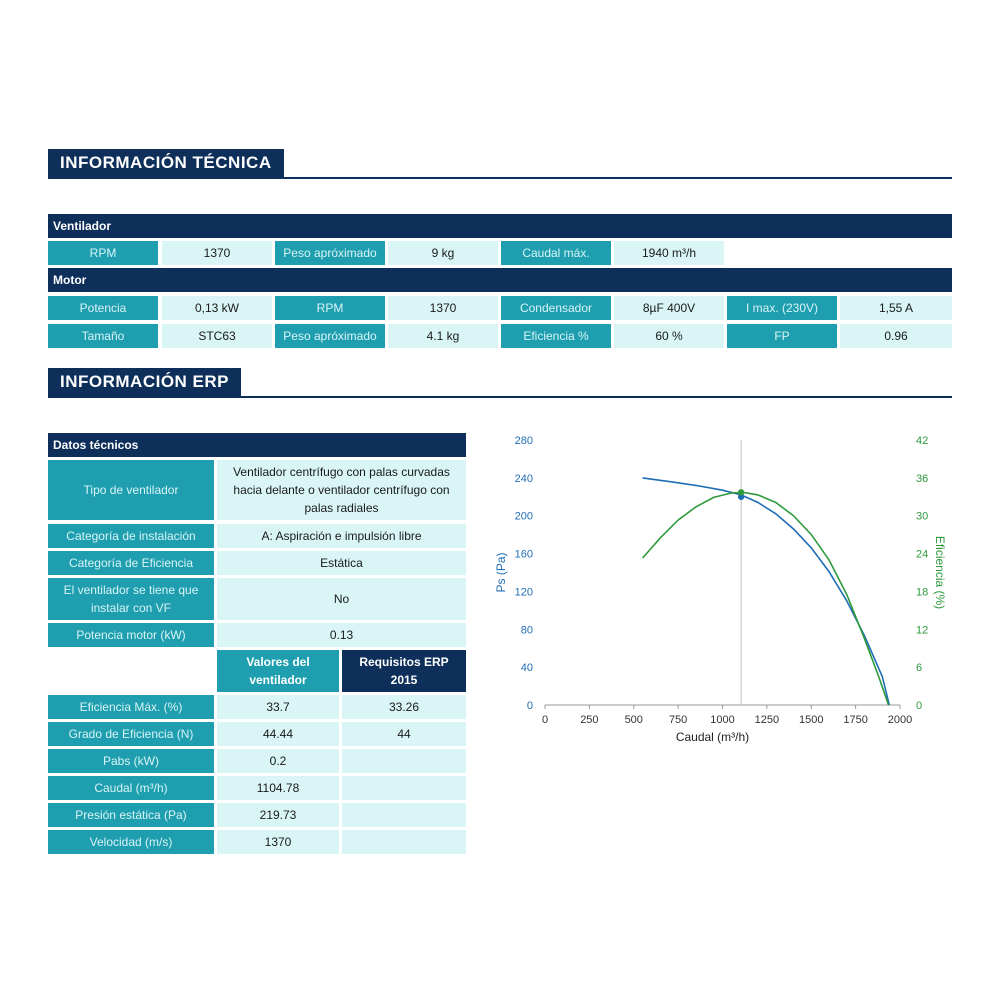 The image size is (1000, 1000). What do you see at coordinates (131, 536) in the screenshot?
I see `datos-instalacion-label: Categoría de instalación` at bounding box center [131, 536].